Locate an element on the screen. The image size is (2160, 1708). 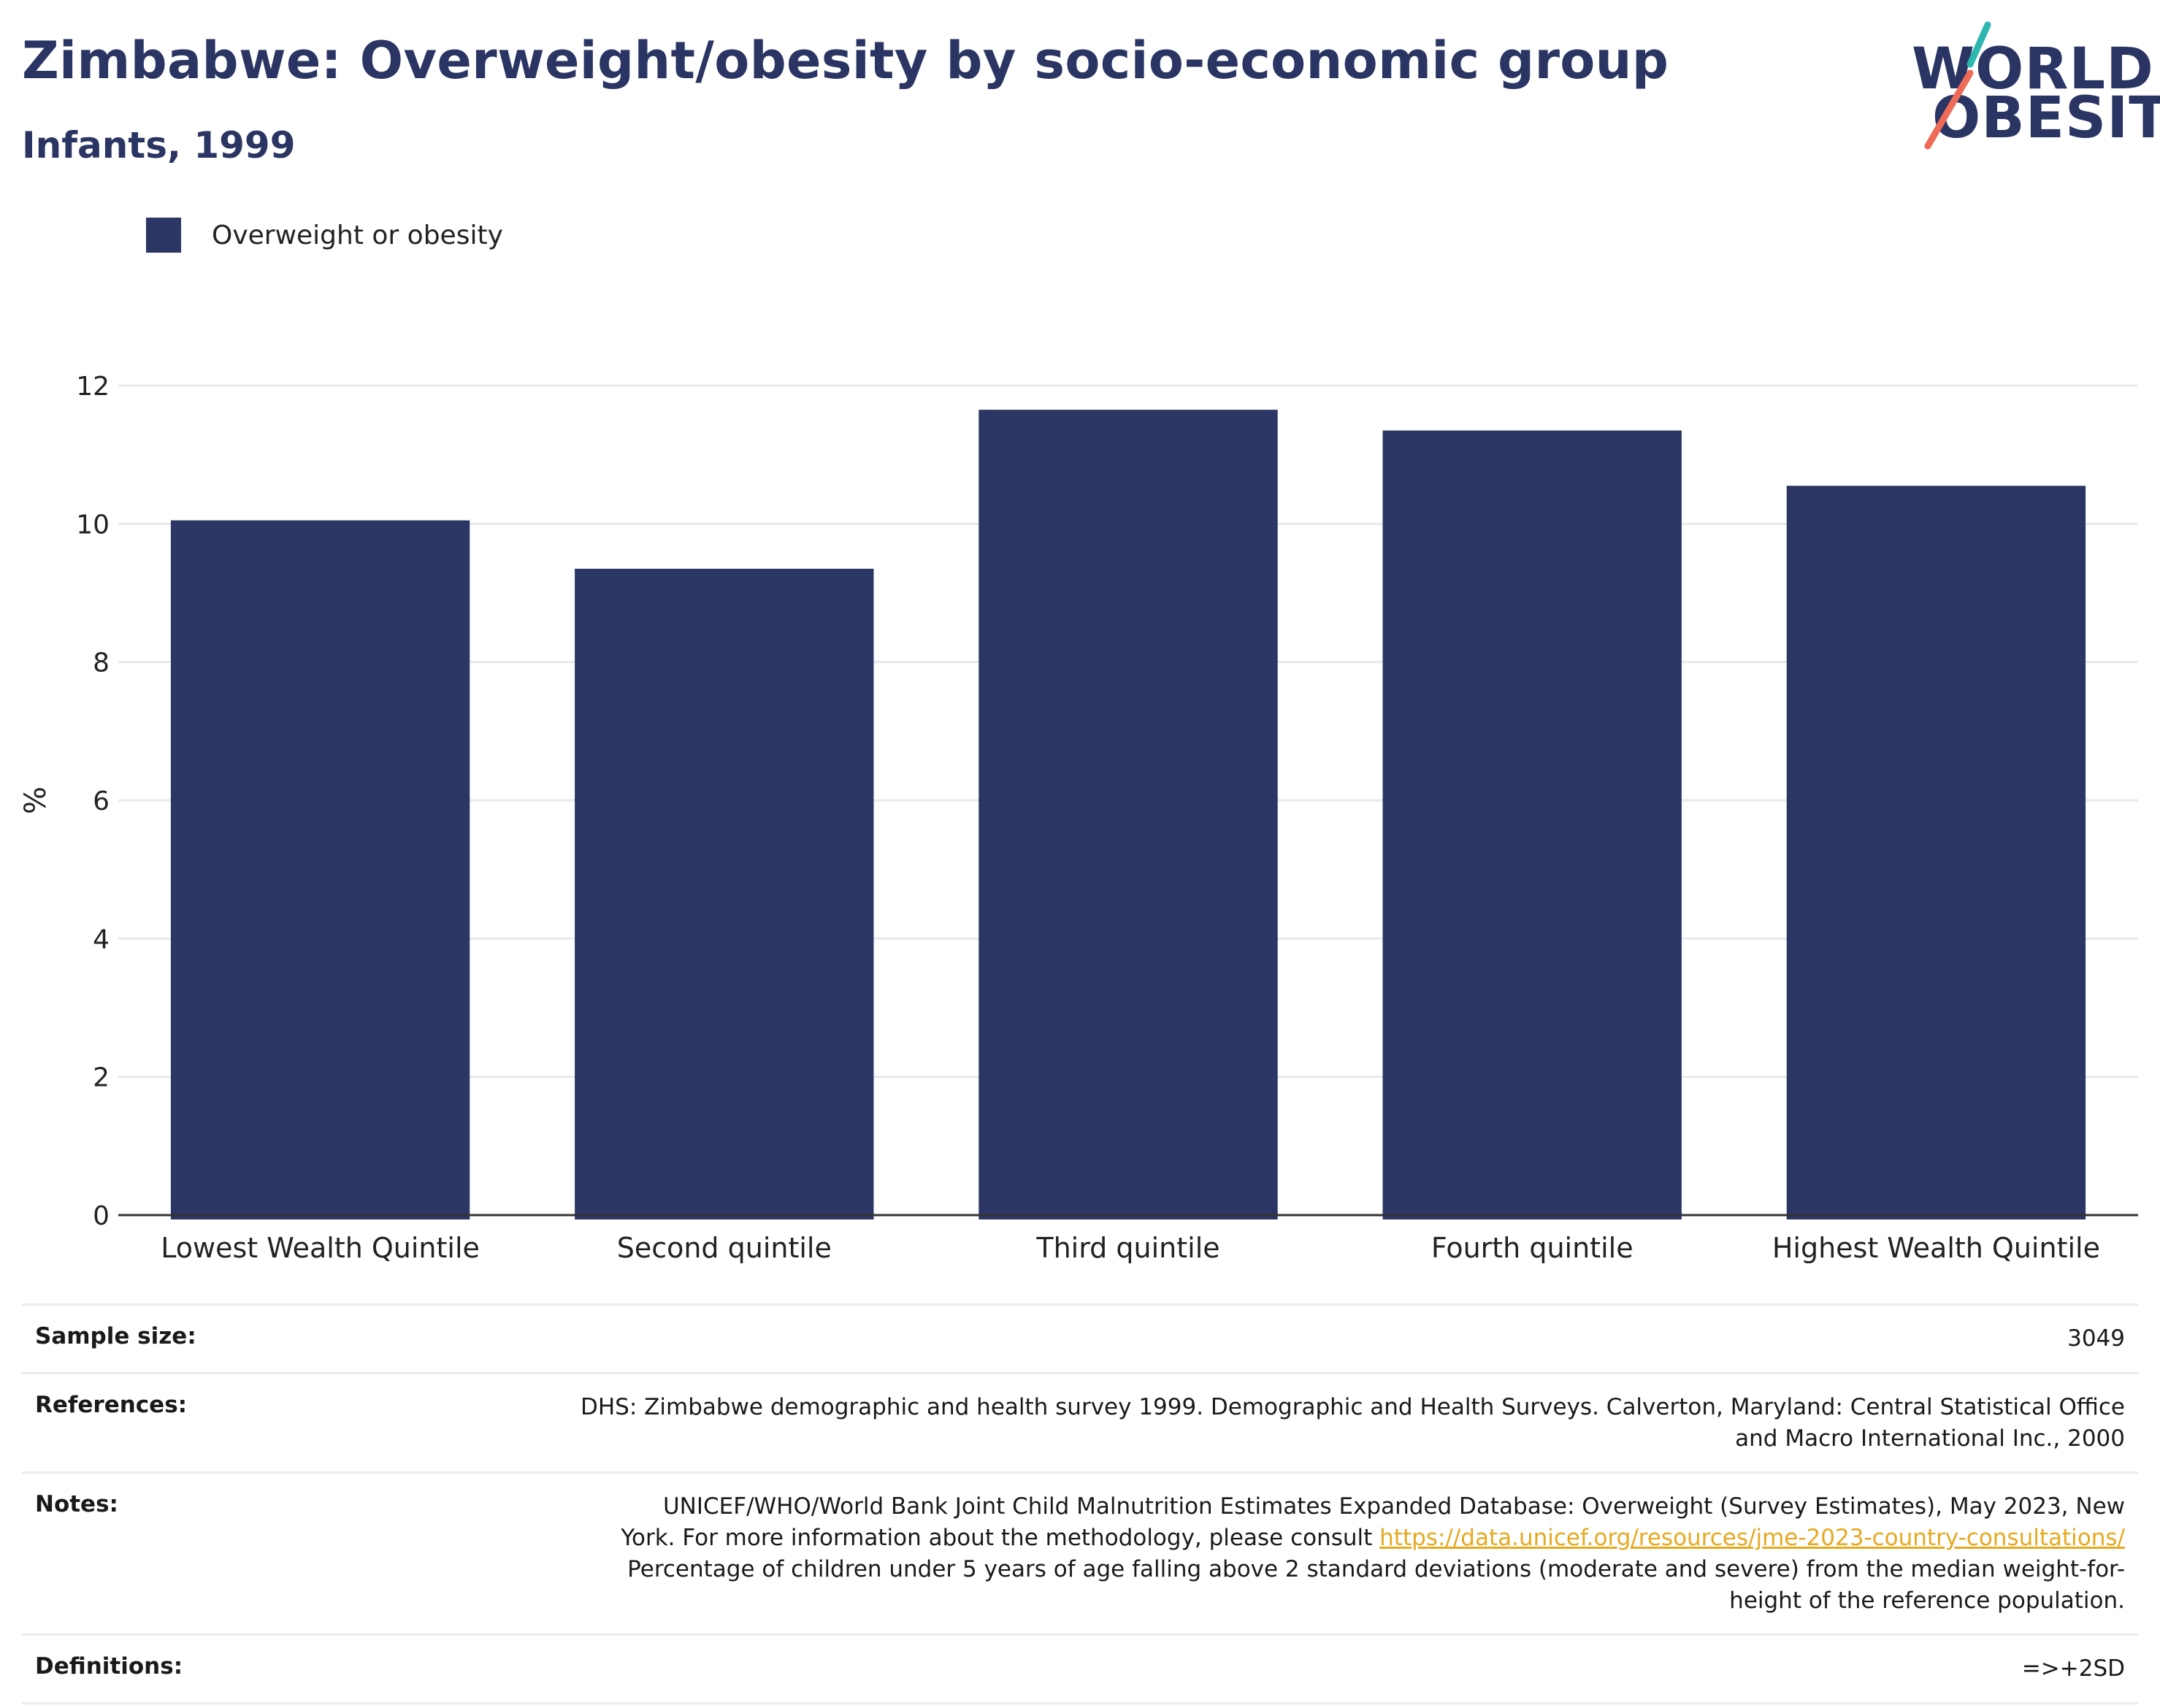
x-tick-label: Lowest Wealth Quintile is located at coordinates (320, 1248).